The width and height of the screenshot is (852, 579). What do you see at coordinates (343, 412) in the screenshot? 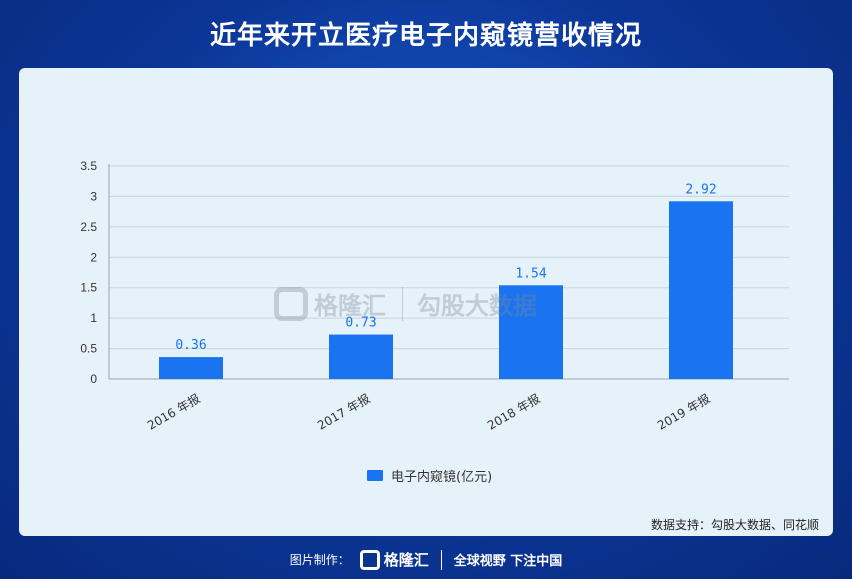
I see `x-tick-label: 2017 年报` at bounding box center [343, 412].